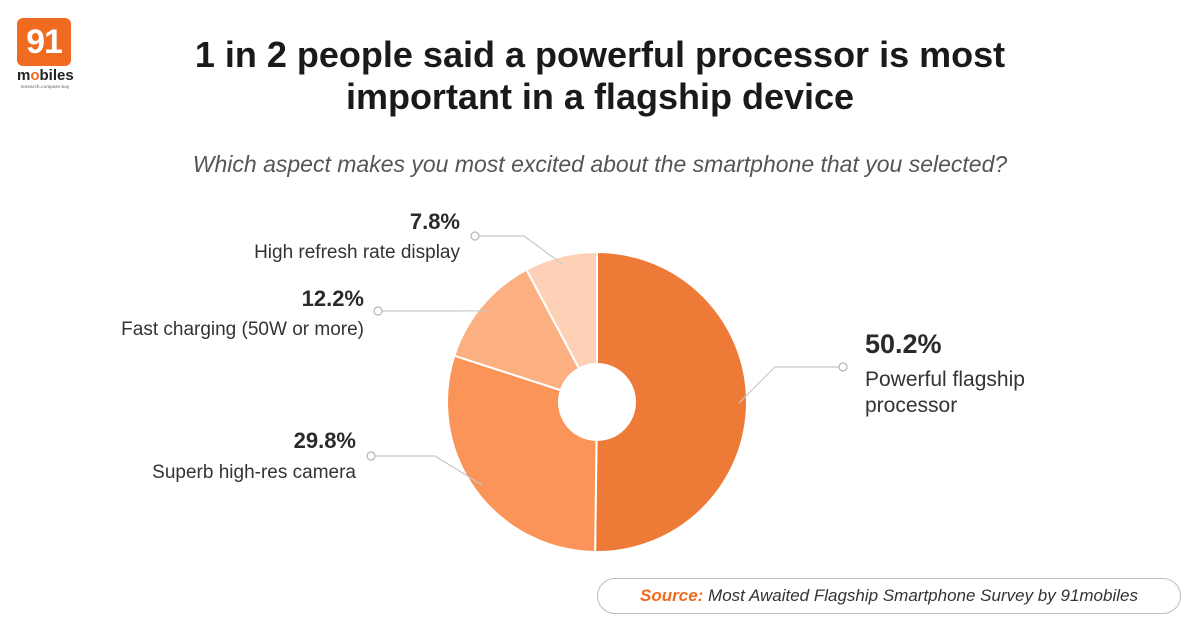  I want to click on category-label-powerful-flagship-processor-line-2: processor, so click(911, 405).